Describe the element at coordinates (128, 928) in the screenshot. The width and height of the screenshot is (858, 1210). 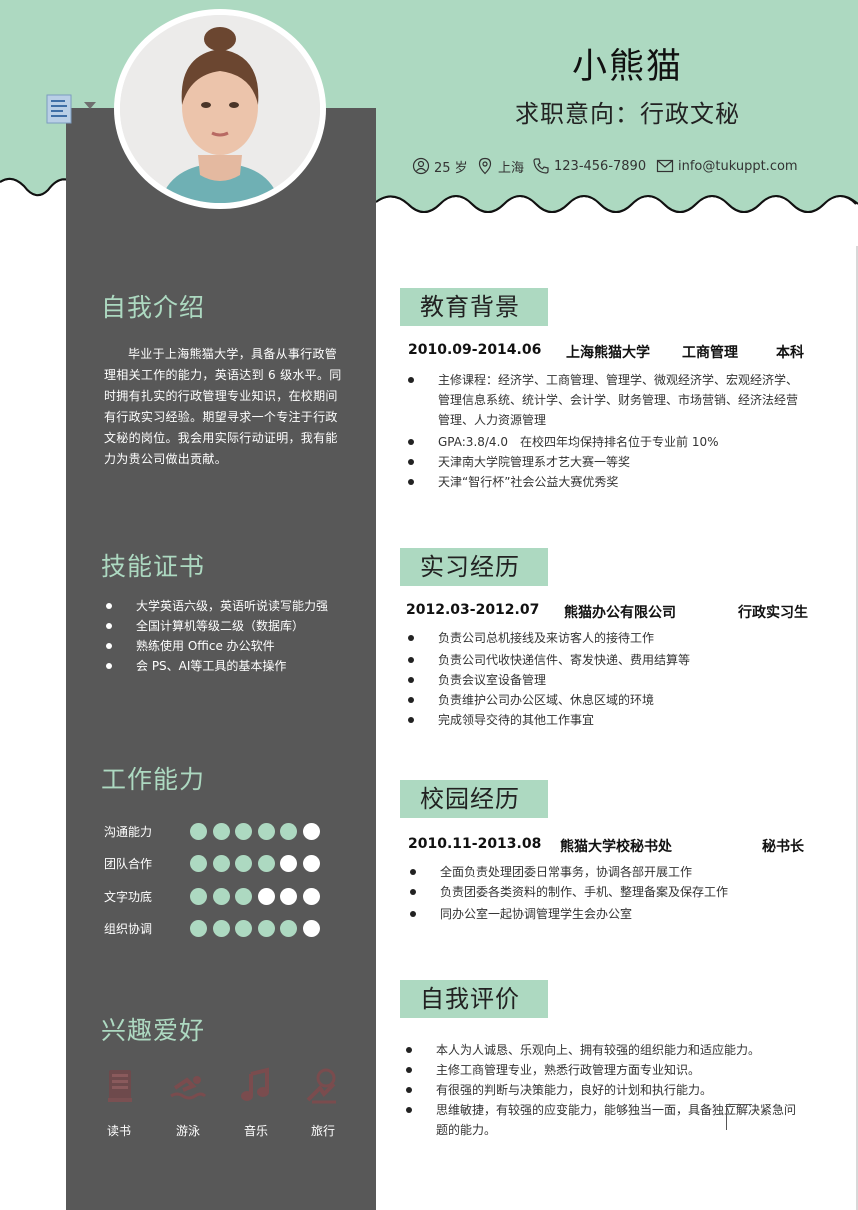
I see `skill-label: 组织协调` at that location.